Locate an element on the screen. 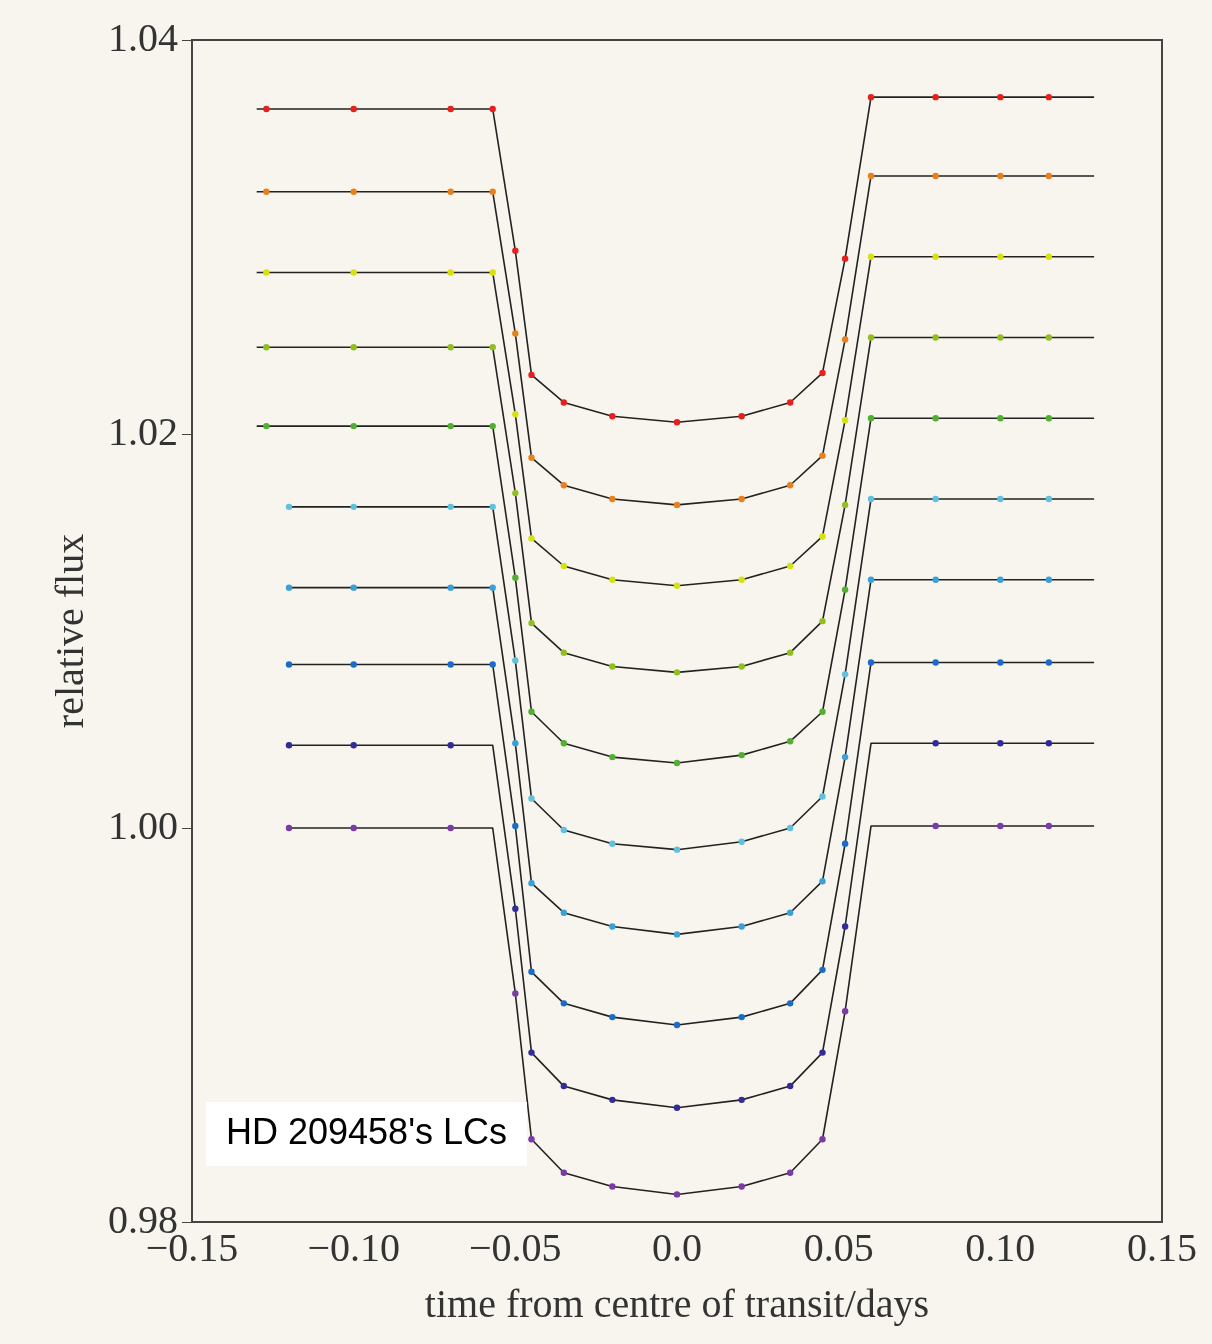 The image size is (1212, 1344). y-axis-title: relative flux is located at coordinates (69, 631).